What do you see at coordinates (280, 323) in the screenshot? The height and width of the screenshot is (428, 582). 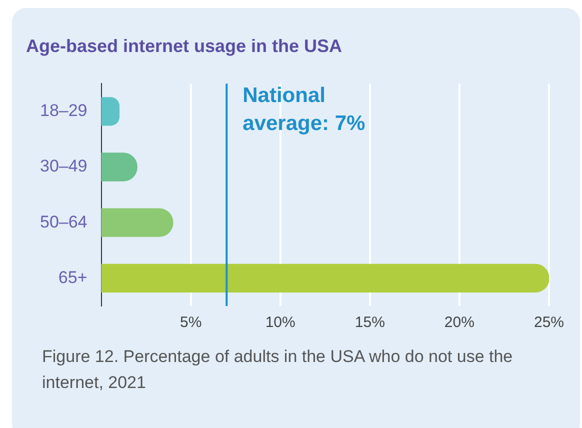 I see `x-tick-label: 10%` at bounding box center [280, 323].